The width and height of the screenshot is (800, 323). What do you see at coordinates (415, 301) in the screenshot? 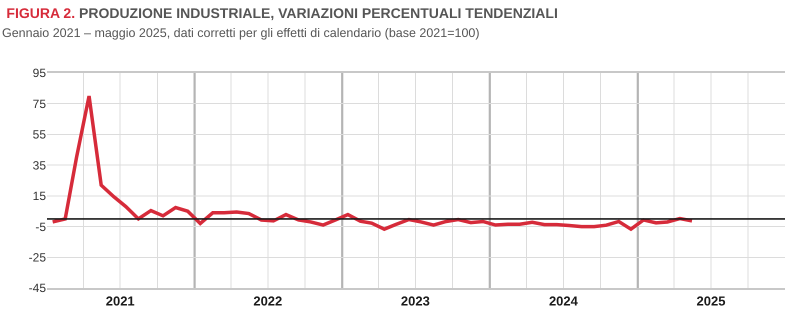
I see `x-tick-label: 2023` at bounding box center [415, 301].